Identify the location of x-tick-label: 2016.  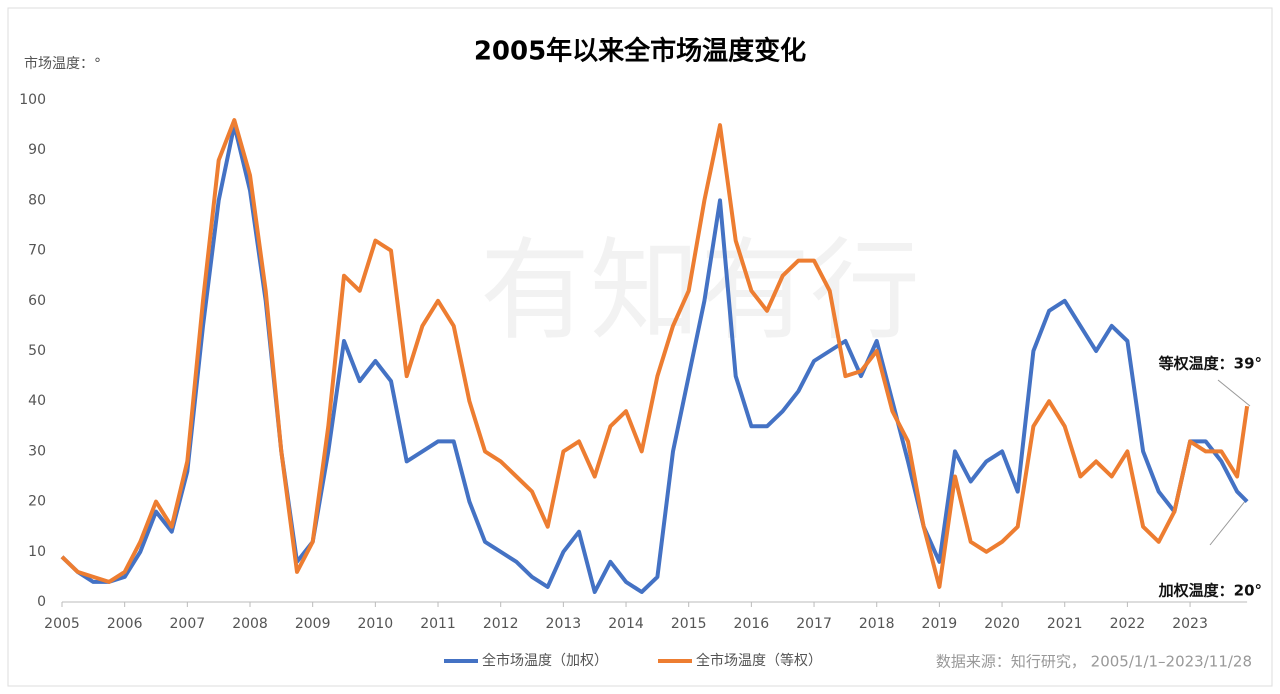
(752, 624).